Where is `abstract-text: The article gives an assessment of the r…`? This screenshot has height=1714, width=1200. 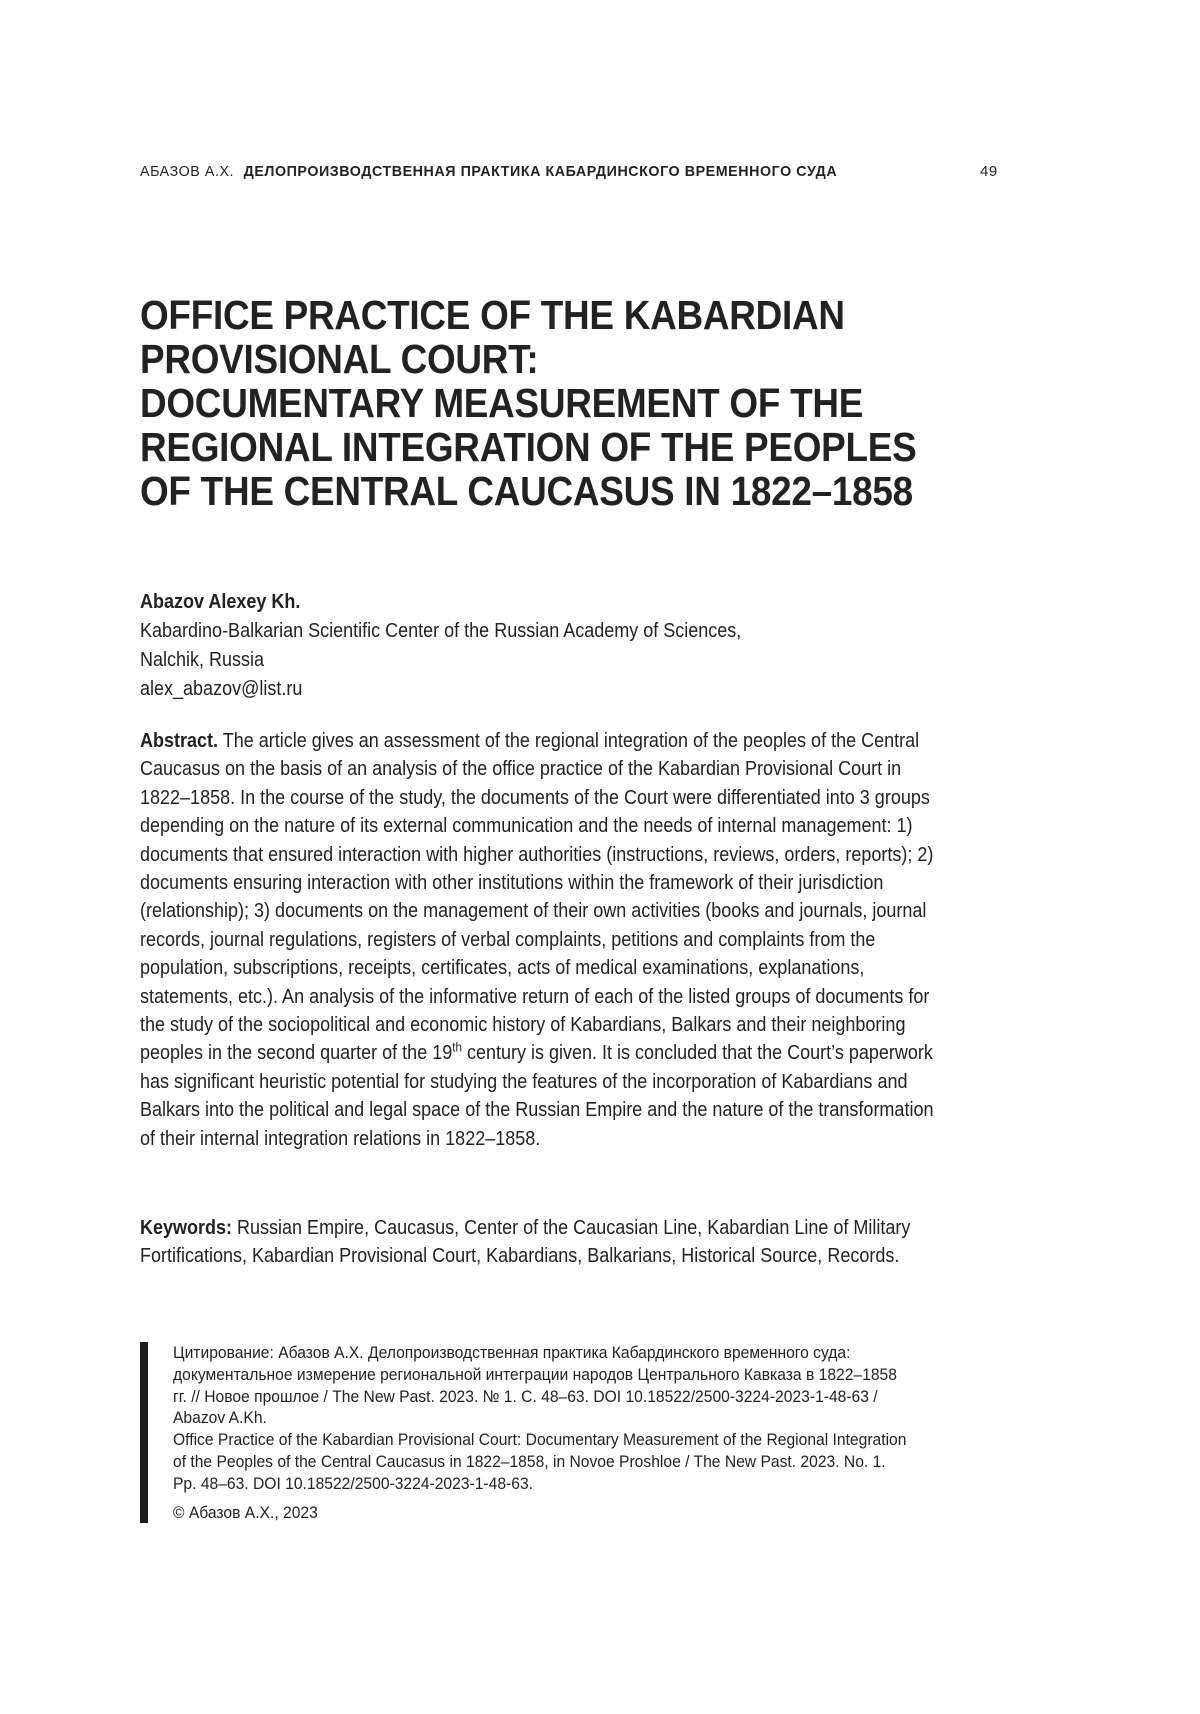 abstract-text: The article gives an assessment of the r… is located at coordinates (537, 897).